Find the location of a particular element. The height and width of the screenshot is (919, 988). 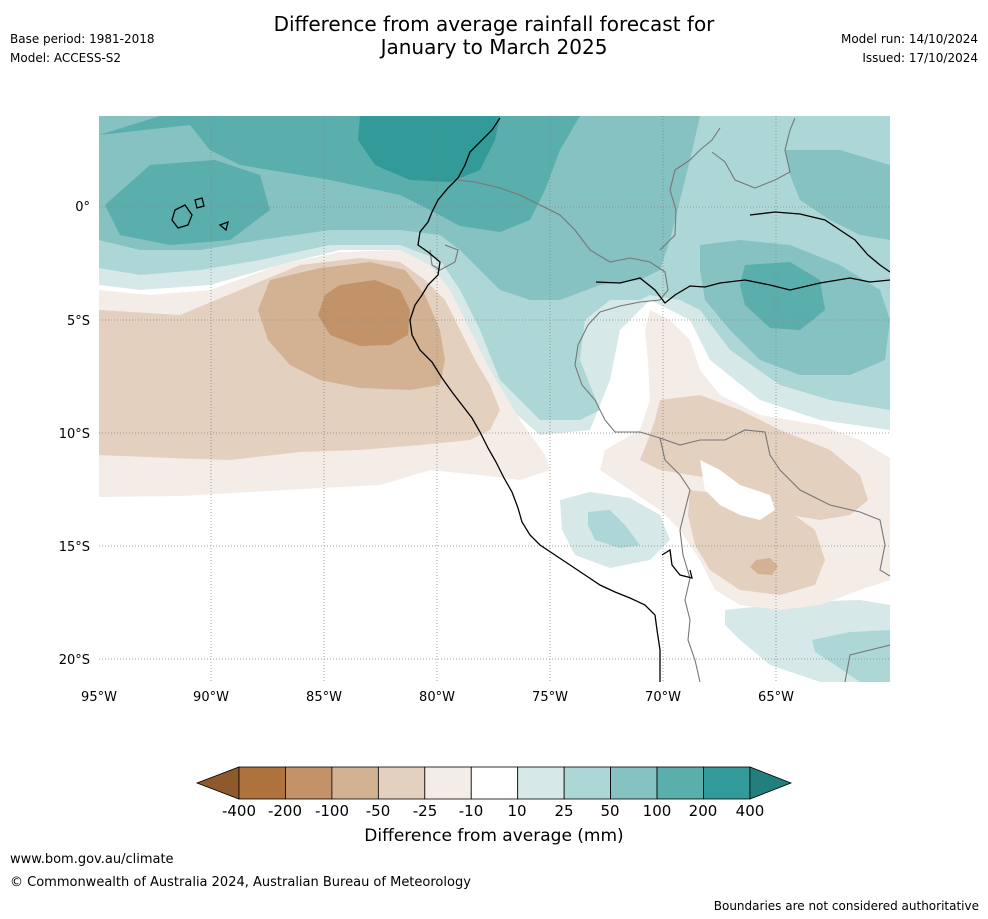

colorbar-tick: -25 is located at coordinates (425, 811).